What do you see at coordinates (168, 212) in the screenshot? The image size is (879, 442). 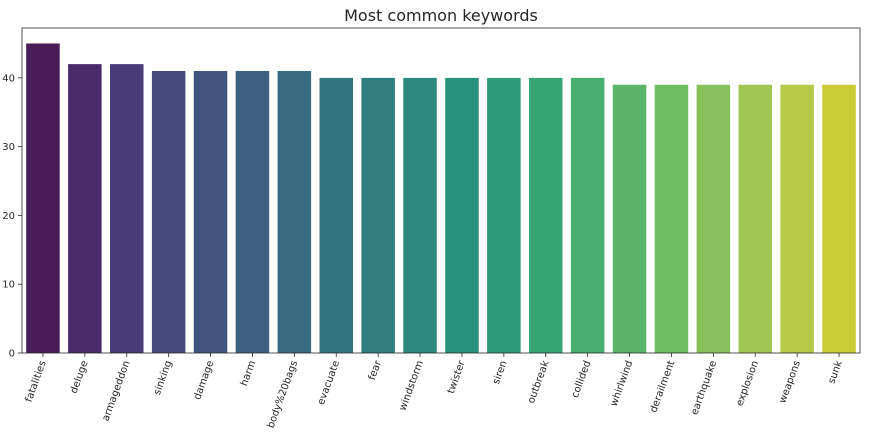 I see `bar-sinking` at bounding box center [168, 212].